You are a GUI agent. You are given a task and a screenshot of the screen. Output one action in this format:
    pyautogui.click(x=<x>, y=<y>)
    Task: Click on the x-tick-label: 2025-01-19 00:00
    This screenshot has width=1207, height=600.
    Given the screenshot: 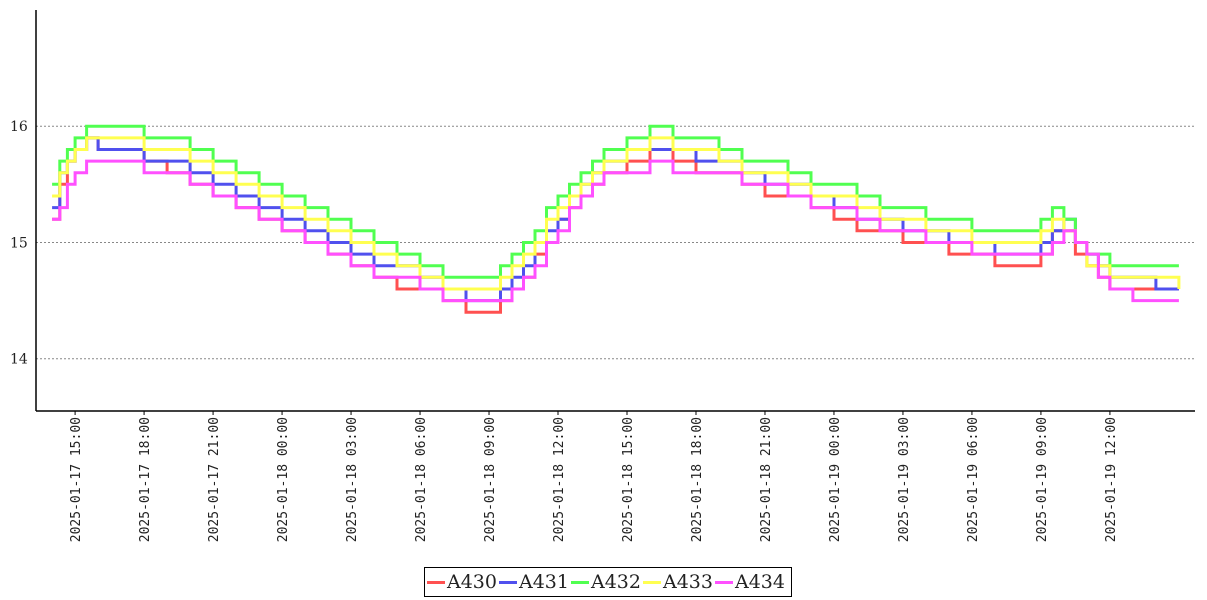 What is the action you would take?
    pyautogui.click(x=835, y=479)
    